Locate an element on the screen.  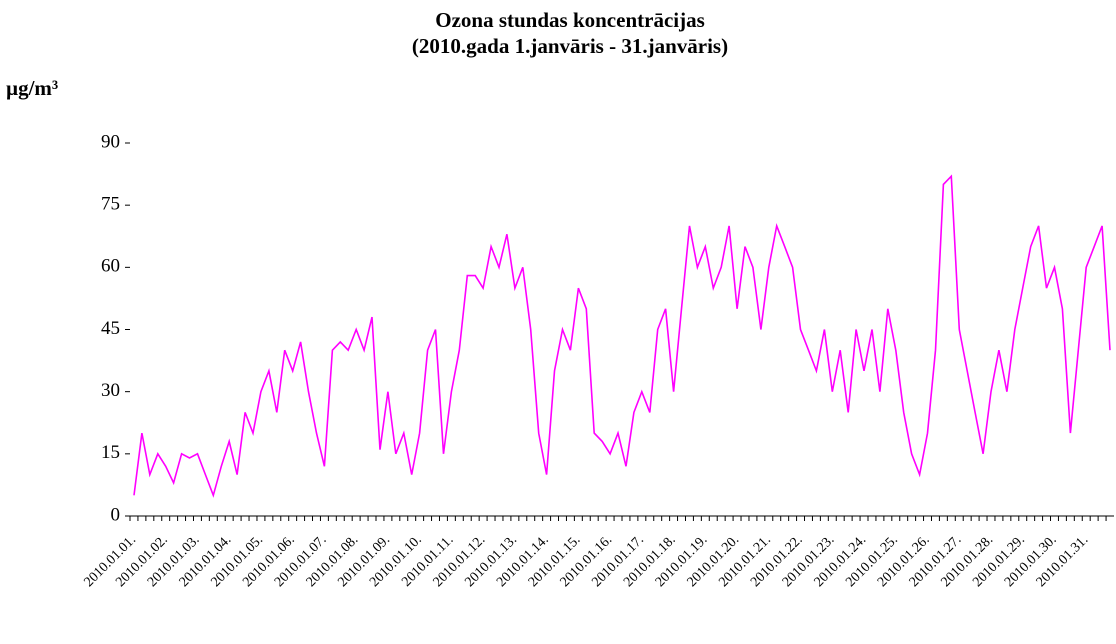
y-axis-label: µg/m³ is located at coordinates (32, 88).